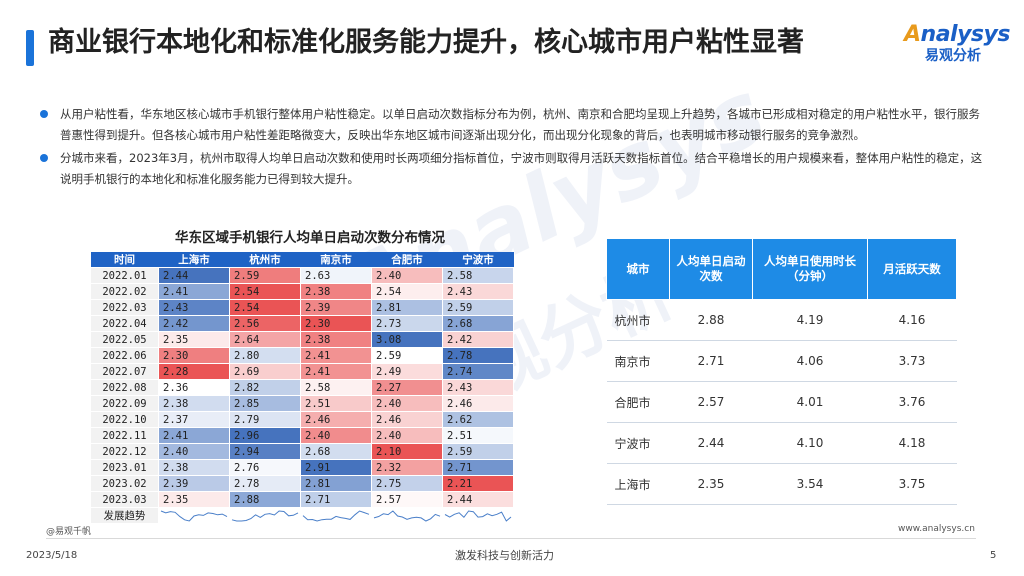  I want to click on footer-divider, so click(511, 538).